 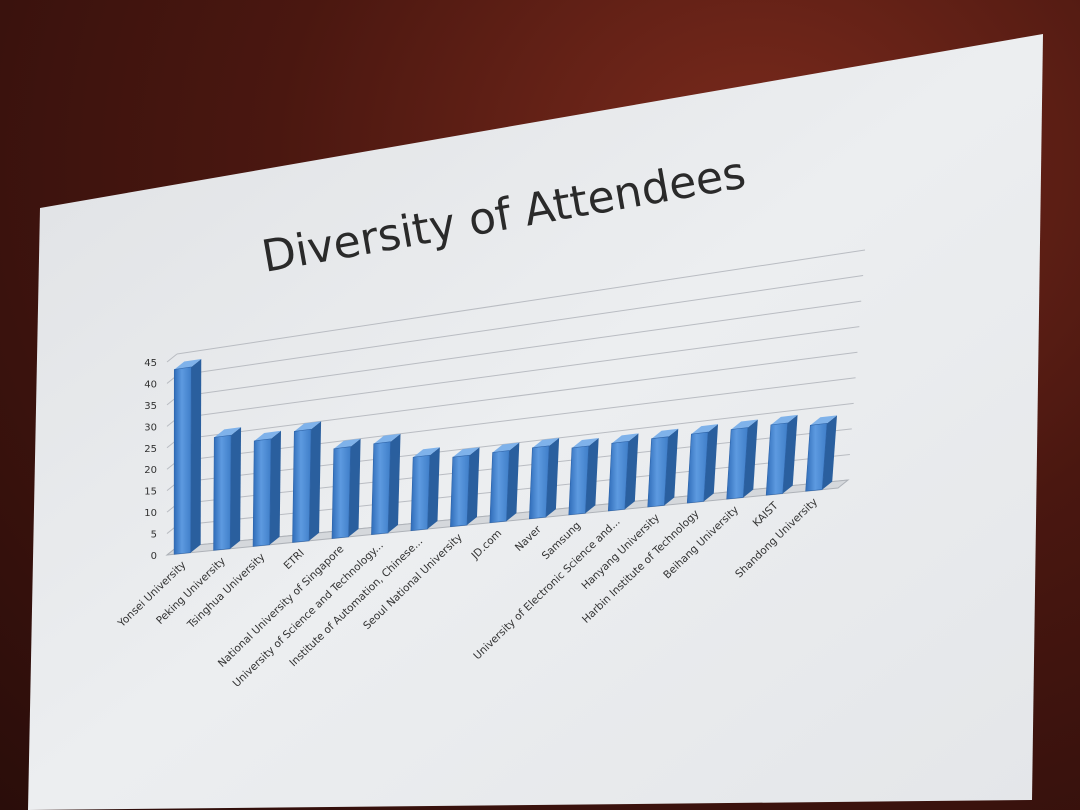 What do you see at coordinates (172, 358) in the screenshot?
I see `gridline-side` at bounding box center [172, 358].